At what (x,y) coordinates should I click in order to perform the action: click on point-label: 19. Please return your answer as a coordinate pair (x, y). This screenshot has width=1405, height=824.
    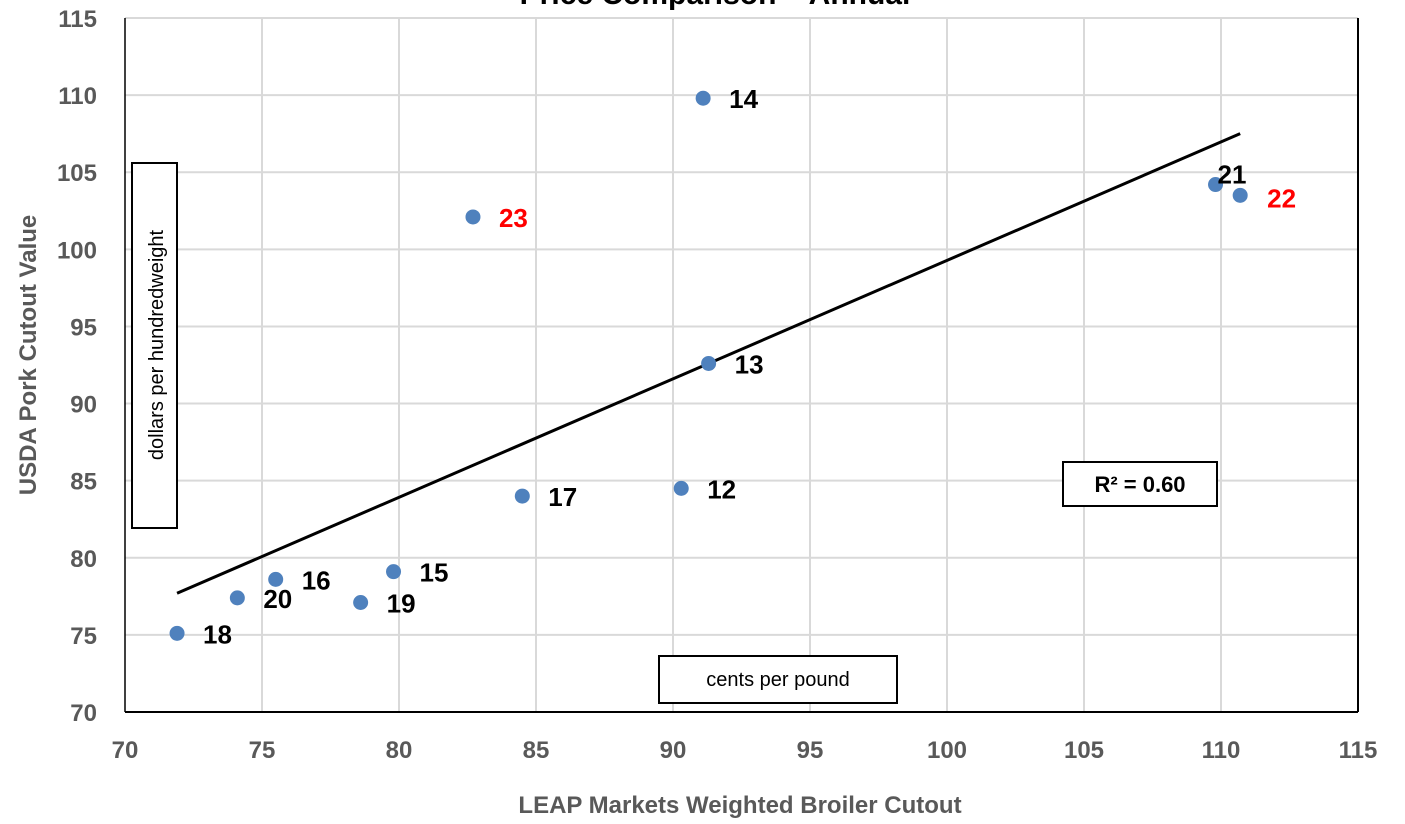
    Looking at the image, I should click on (401, 604).